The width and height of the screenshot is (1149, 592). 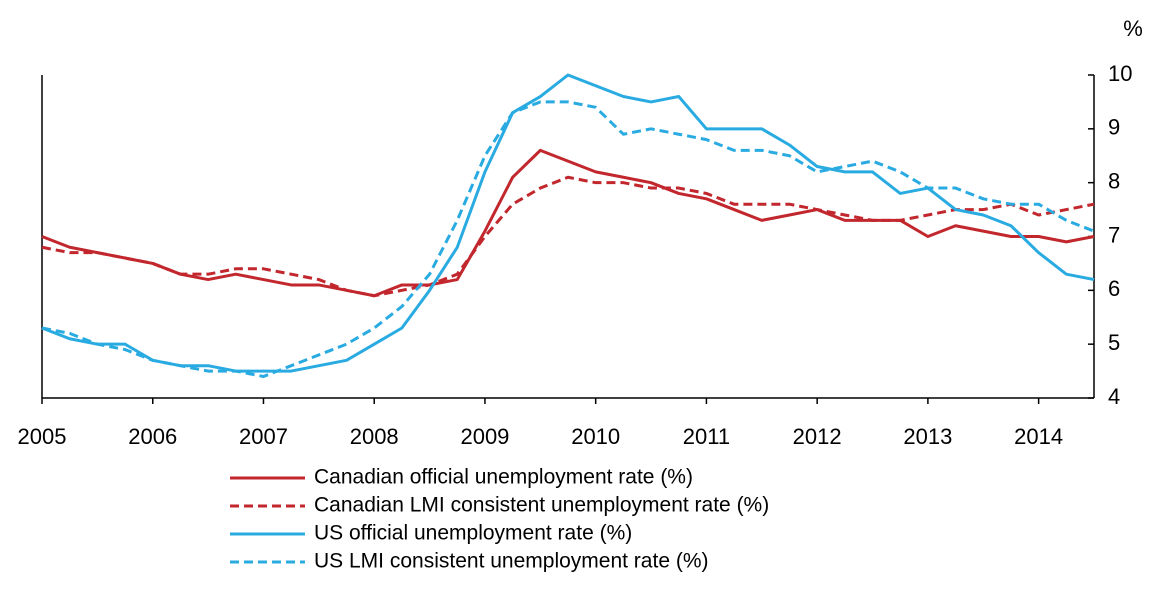 What do you see at coordinates (1114, 180) in the screenshot?
I see `y-tick-label: 8` at bounding box center [1114, 180].